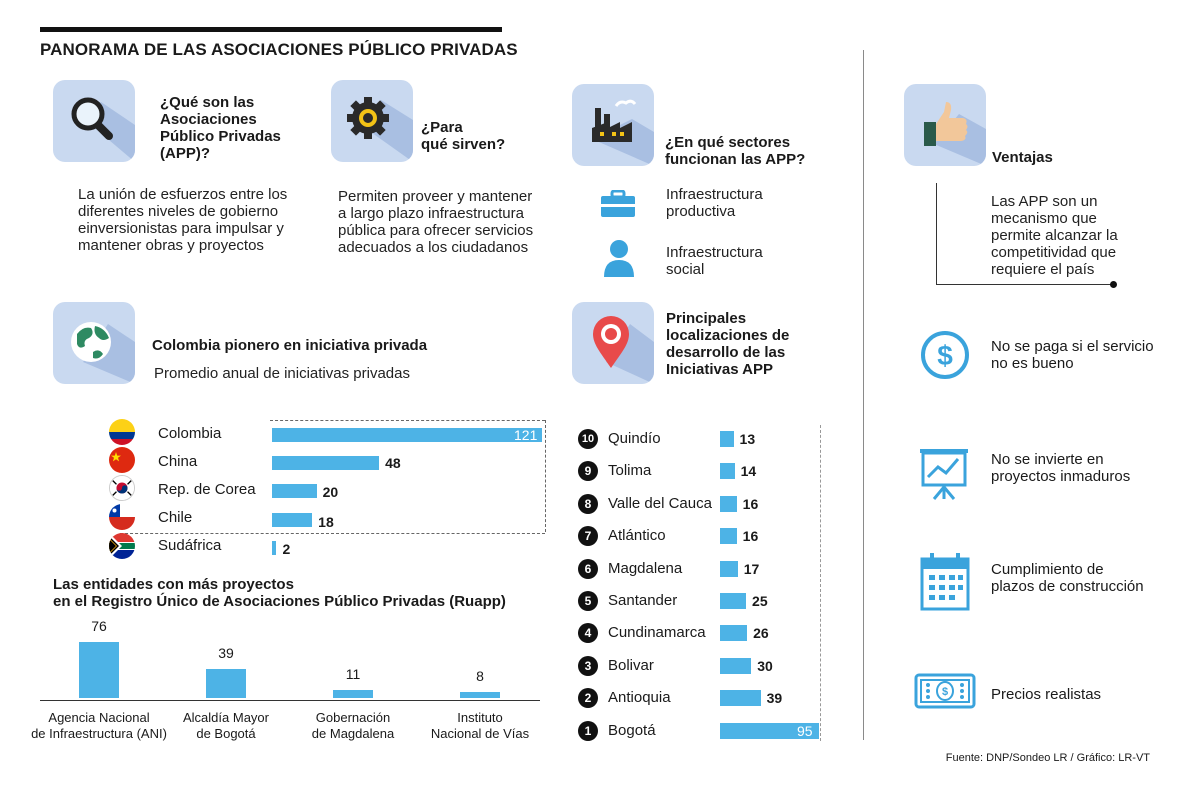 The width and height of the screenshot is (1200, 791). Describe the element at coordinates (226, 653) in the screenshot. I see `entity-value: 39` at that location.